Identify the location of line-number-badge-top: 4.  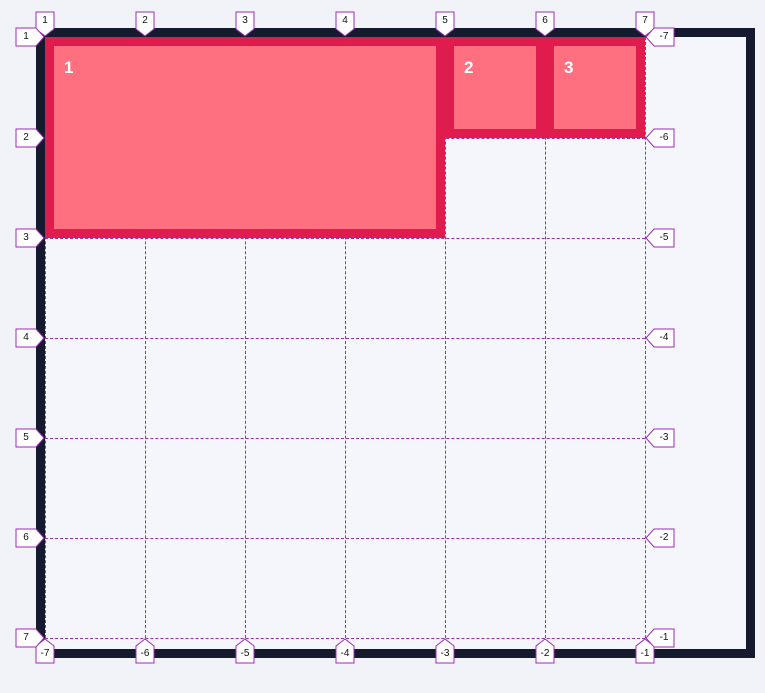
(345, 24).